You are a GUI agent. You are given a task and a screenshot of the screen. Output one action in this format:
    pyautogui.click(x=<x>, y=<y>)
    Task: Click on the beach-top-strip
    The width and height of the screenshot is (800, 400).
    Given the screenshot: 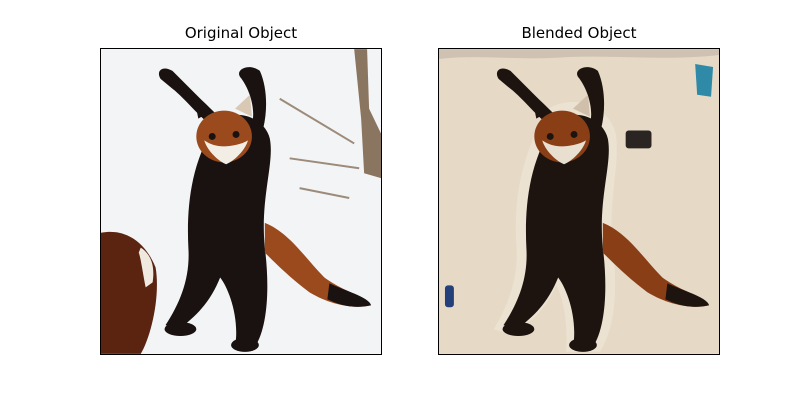 What is the action you would take?
    pyautogui.click(x=579, y=54)
    